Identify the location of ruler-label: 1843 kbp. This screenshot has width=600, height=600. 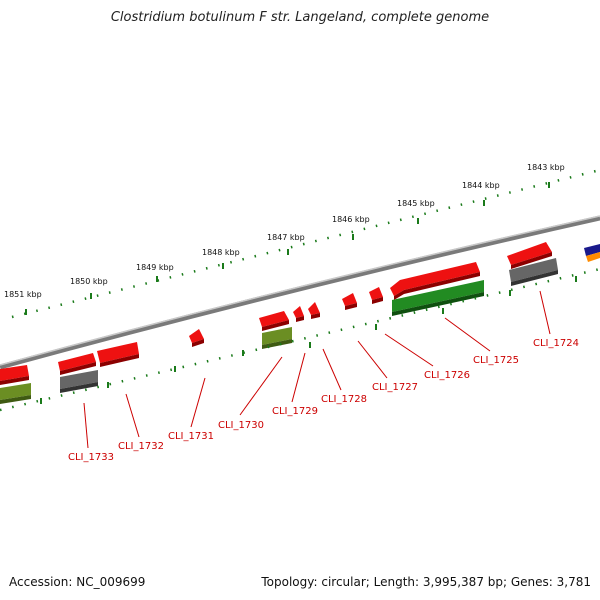
(546, 167).